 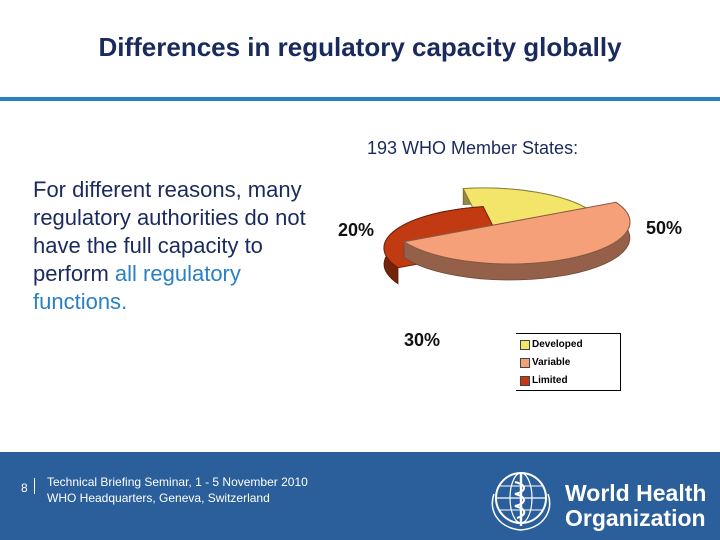 What do you see at coordinates (516, 233) in the screenshot?
I see `pie-slice-top-variable` at bounding box center [516, 233].